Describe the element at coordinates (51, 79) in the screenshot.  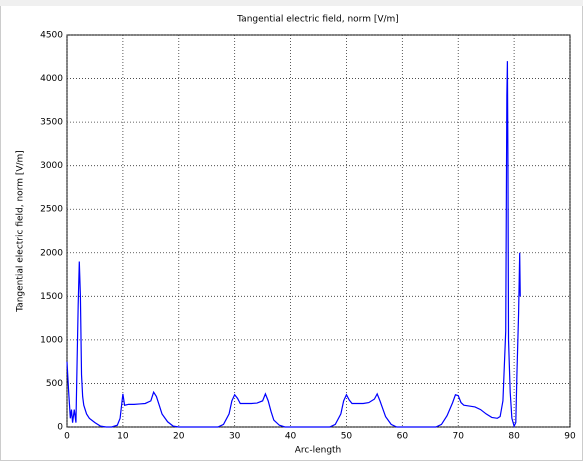
I see `y-tick-label: 4000` at that location.